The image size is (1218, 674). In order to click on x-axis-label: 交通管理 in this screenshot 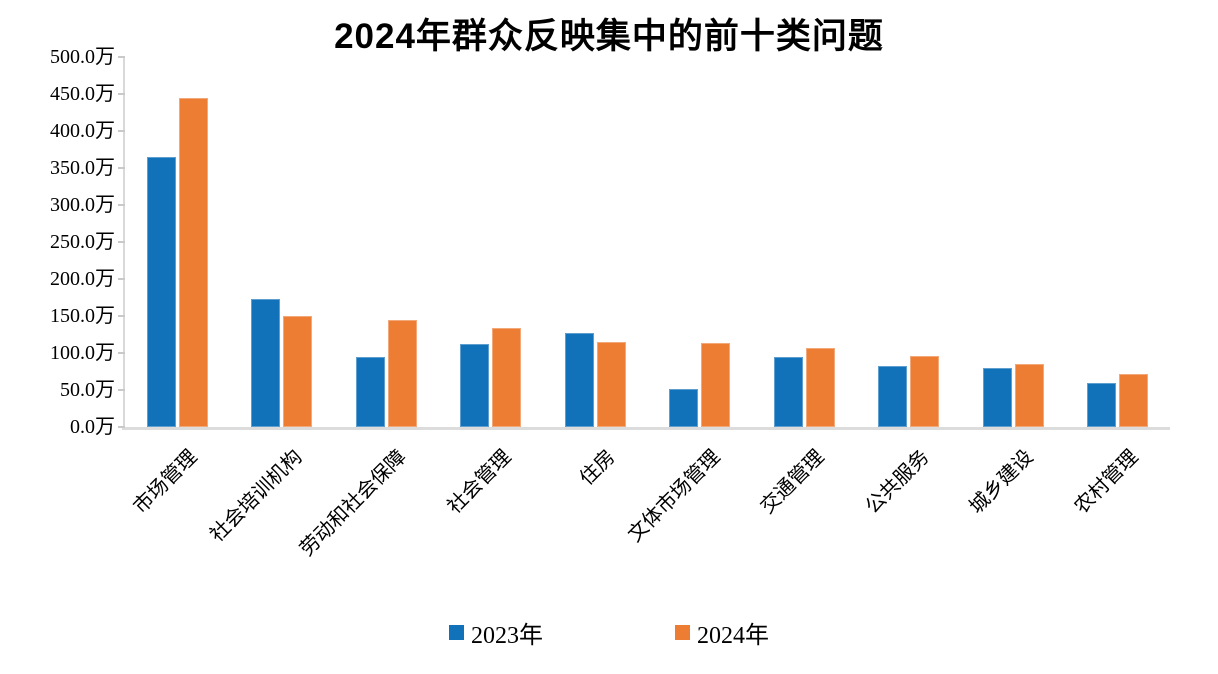, I will do `click(792, 482)`.